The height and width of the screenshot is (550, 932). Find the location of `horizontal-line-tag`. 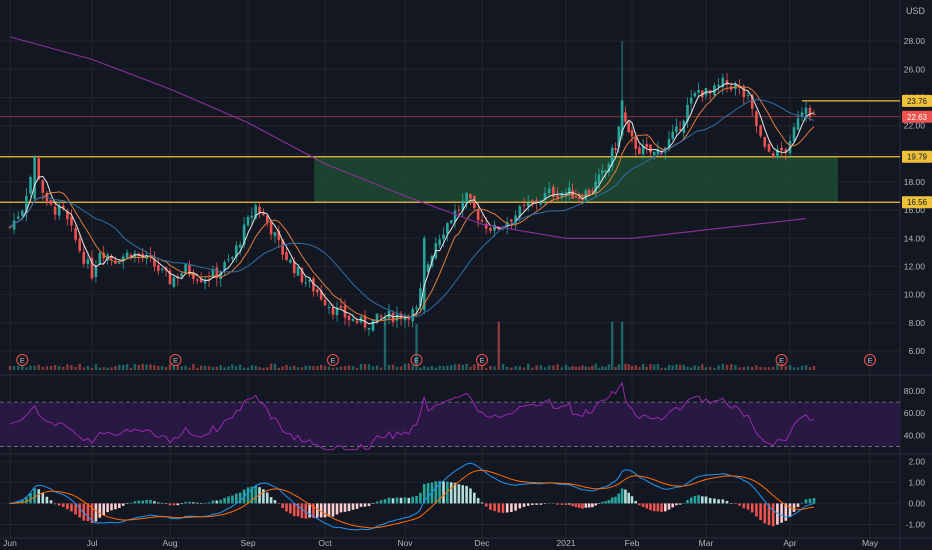

horizontal-line-tag is located at coordinates (917, 156).